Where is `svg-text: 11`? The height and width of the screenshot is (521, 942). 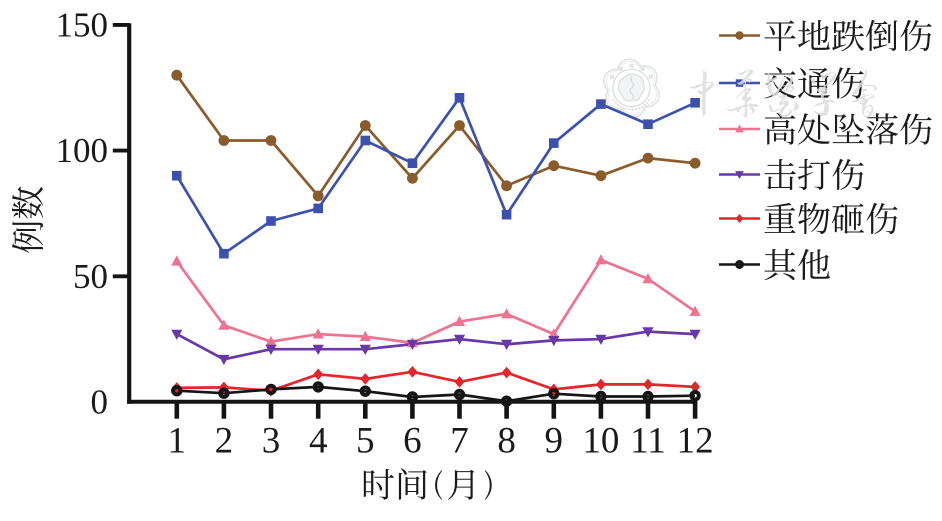 svg-text: 11 is located at coordinates (648, 441).